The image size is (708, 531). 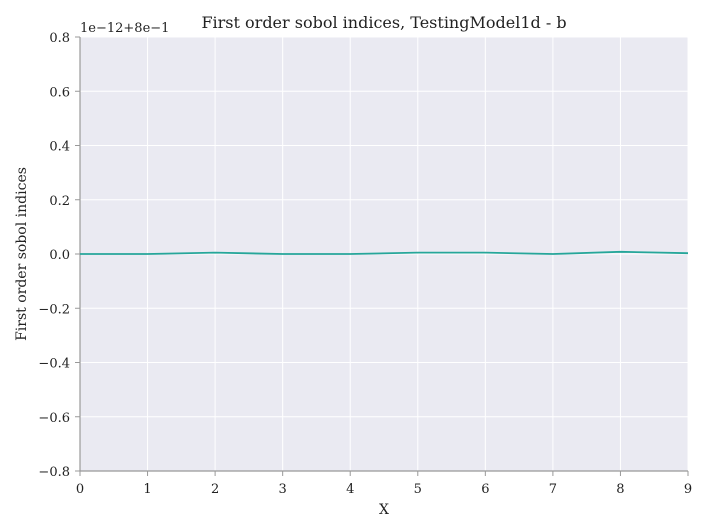 What do you see at coordinates (384, 510) in the screenshot?
I see `x-axis-label: X` at bounding box center [384, 510].